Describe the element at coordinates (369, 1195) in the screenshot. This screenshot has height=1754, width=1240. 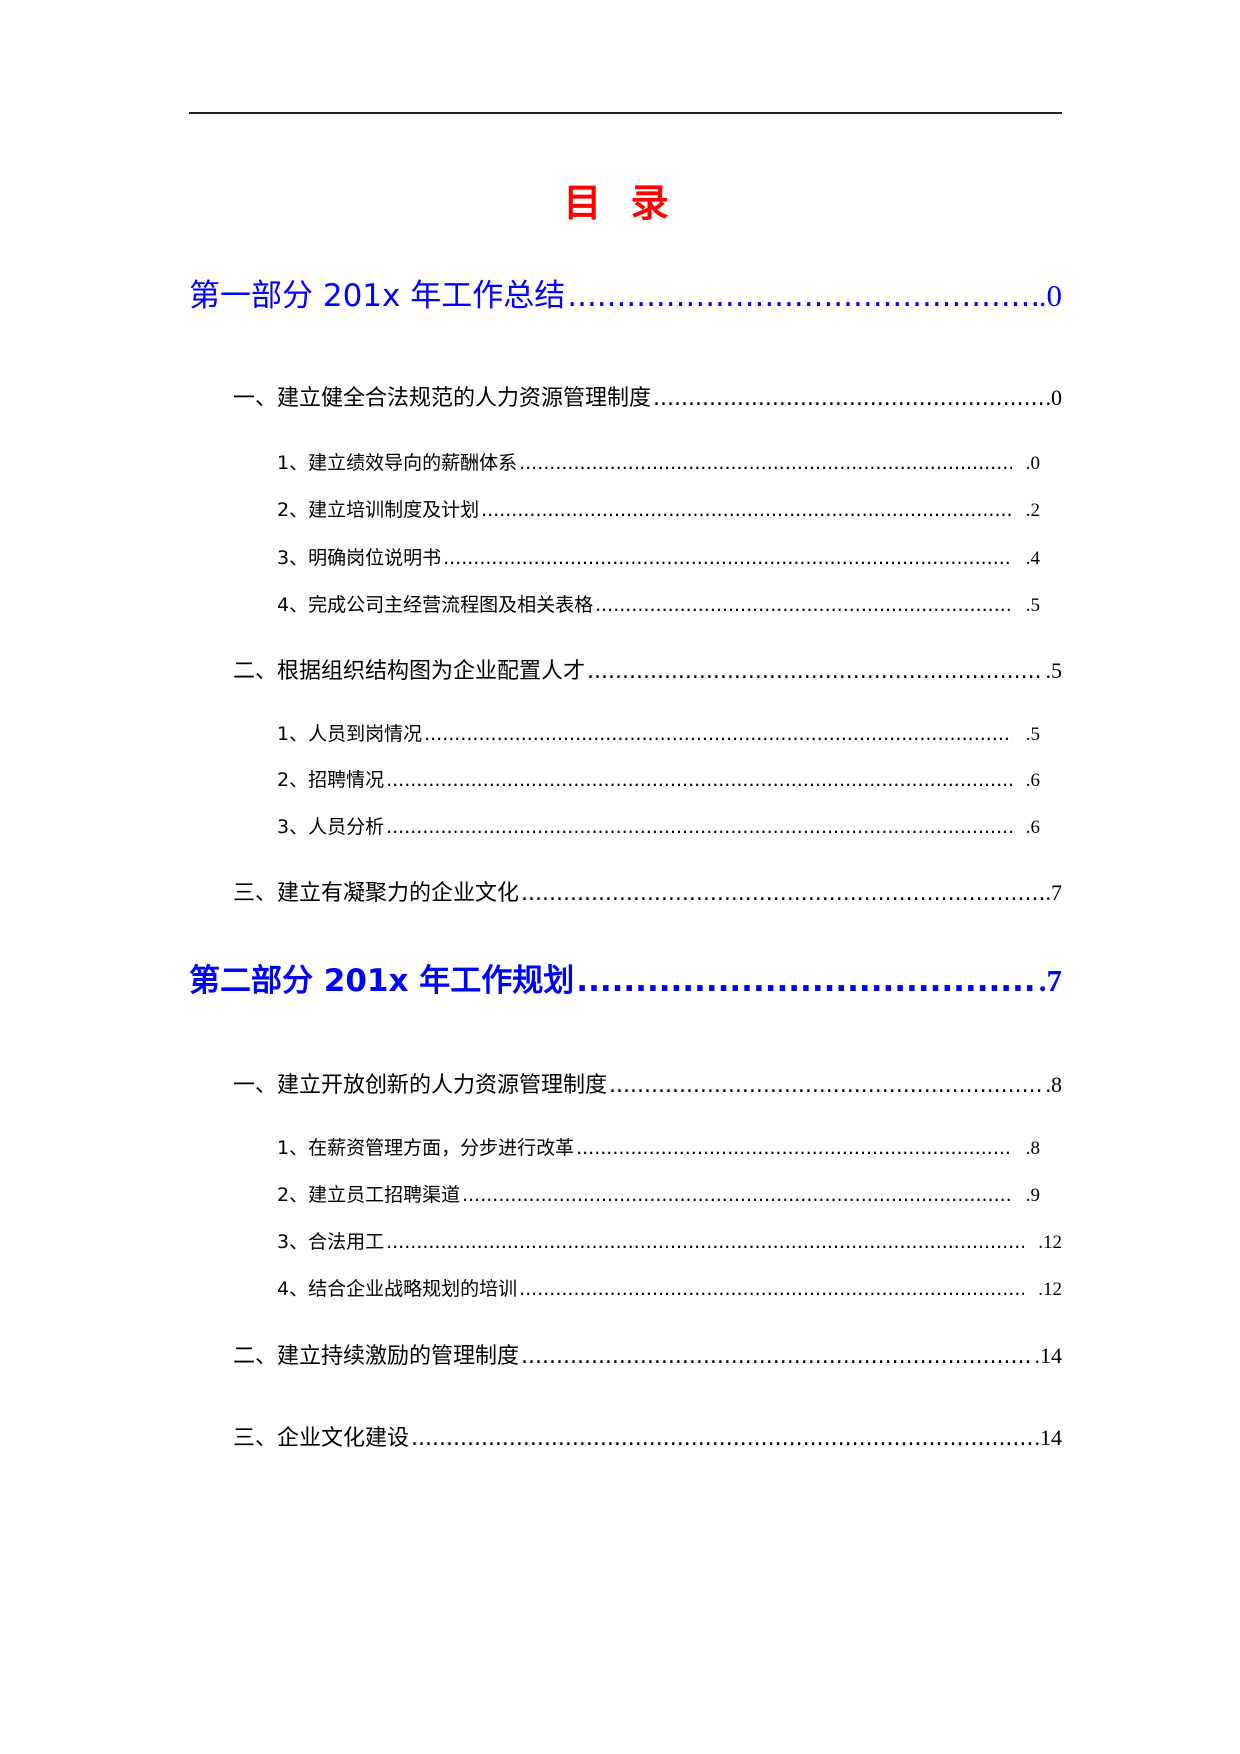
I see `toc-entry-label: 2、建立员工招聘渠道` at that location.